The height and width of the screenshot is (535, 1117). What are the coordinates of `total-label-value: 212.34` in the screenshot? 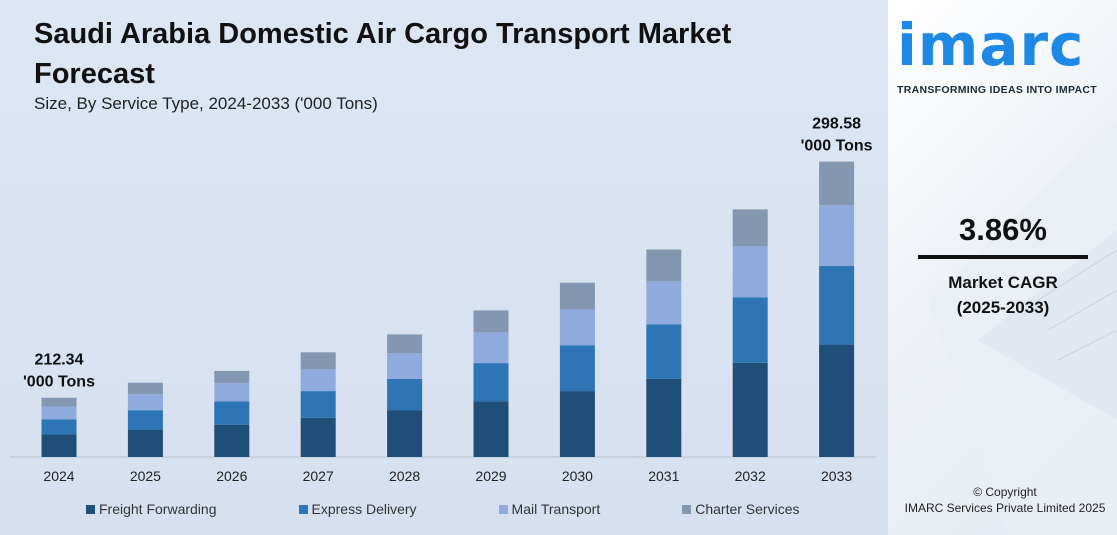 It's located at (59, 360).